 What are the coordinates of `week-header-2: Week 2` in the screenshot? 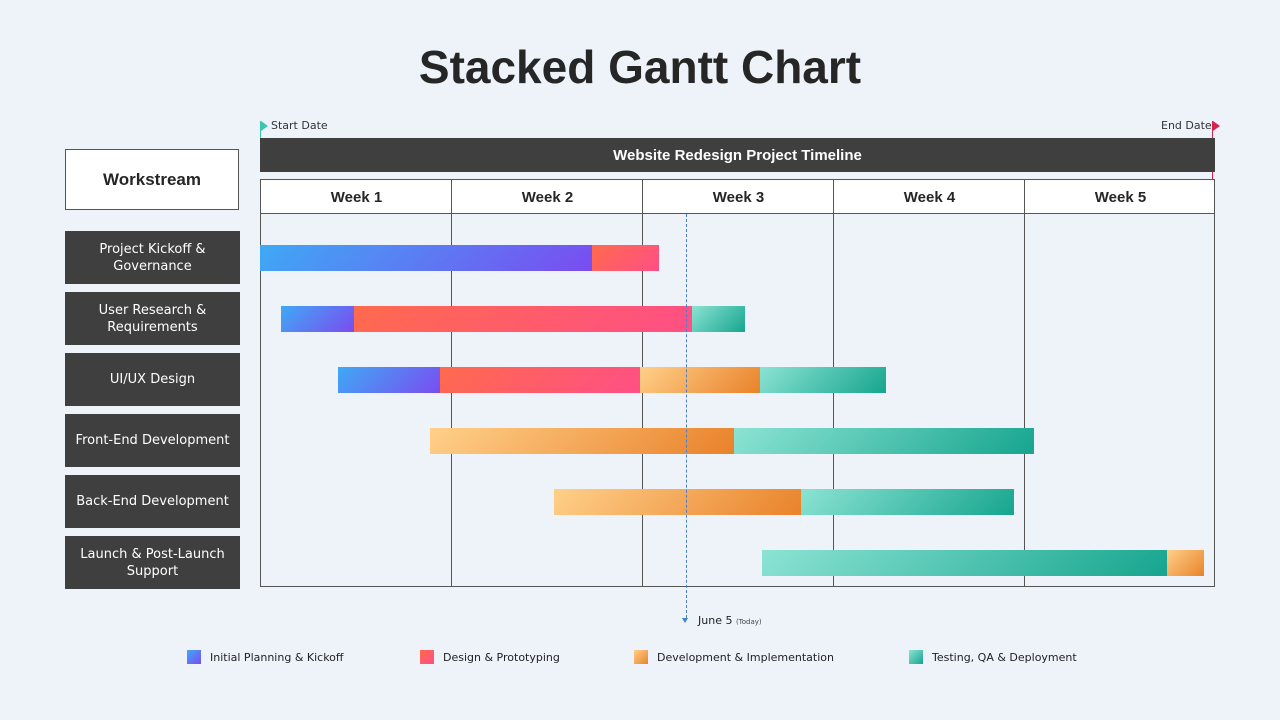 It's located at (547, 197).